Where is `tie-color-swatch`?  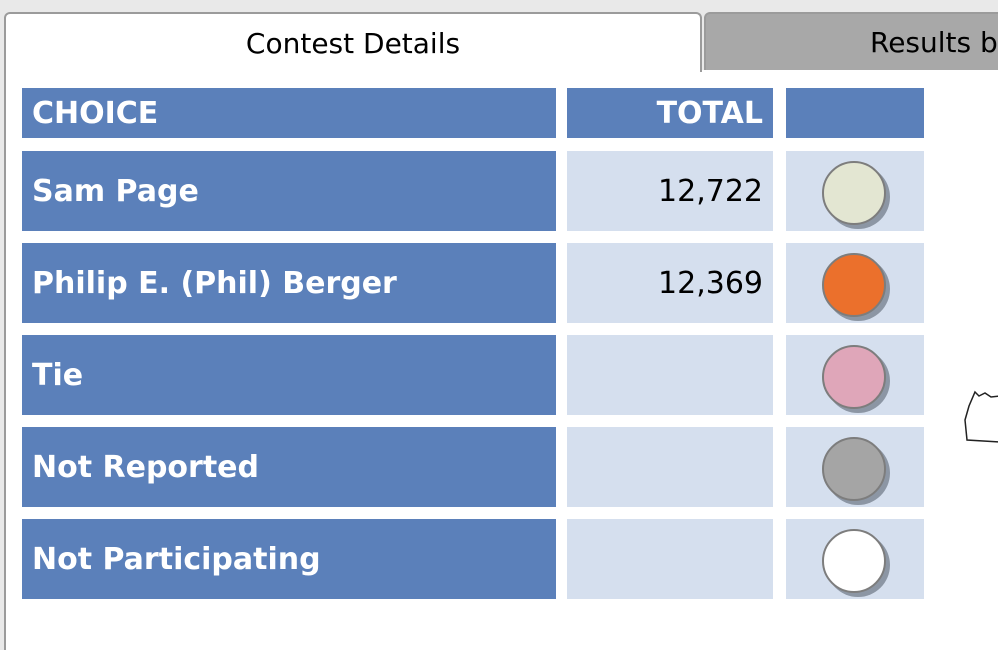 tie-color-swatch is located at coordinates (854, 377).